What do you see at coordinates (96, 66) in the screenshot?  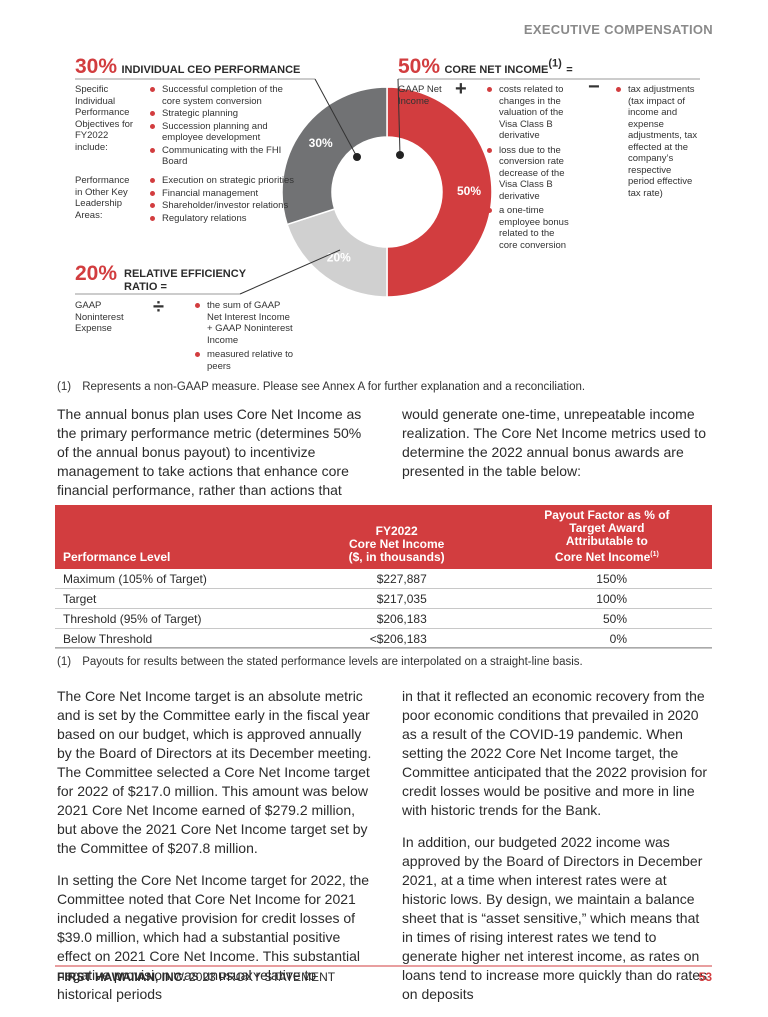 I see `heading-percent: 30%` at bounding box center [96, 66].